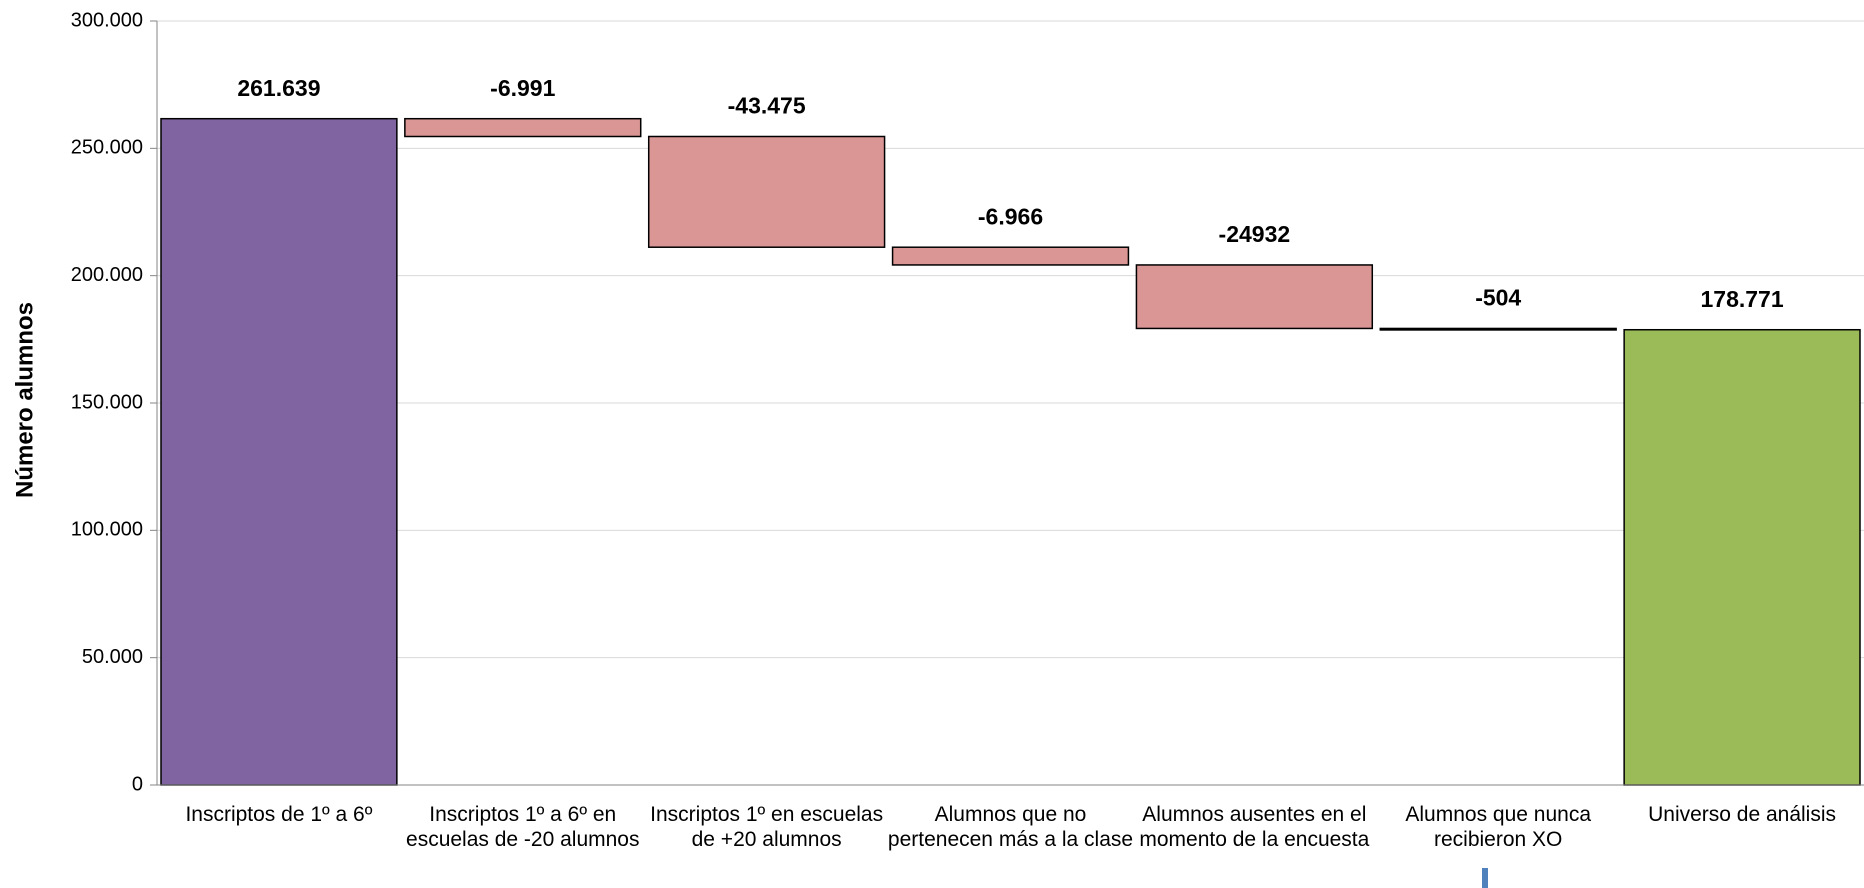  What do you see at coordinates (1742, 299) in the screenshot?
I see `value-label: 178.771` at bounding box center [1742, 299].